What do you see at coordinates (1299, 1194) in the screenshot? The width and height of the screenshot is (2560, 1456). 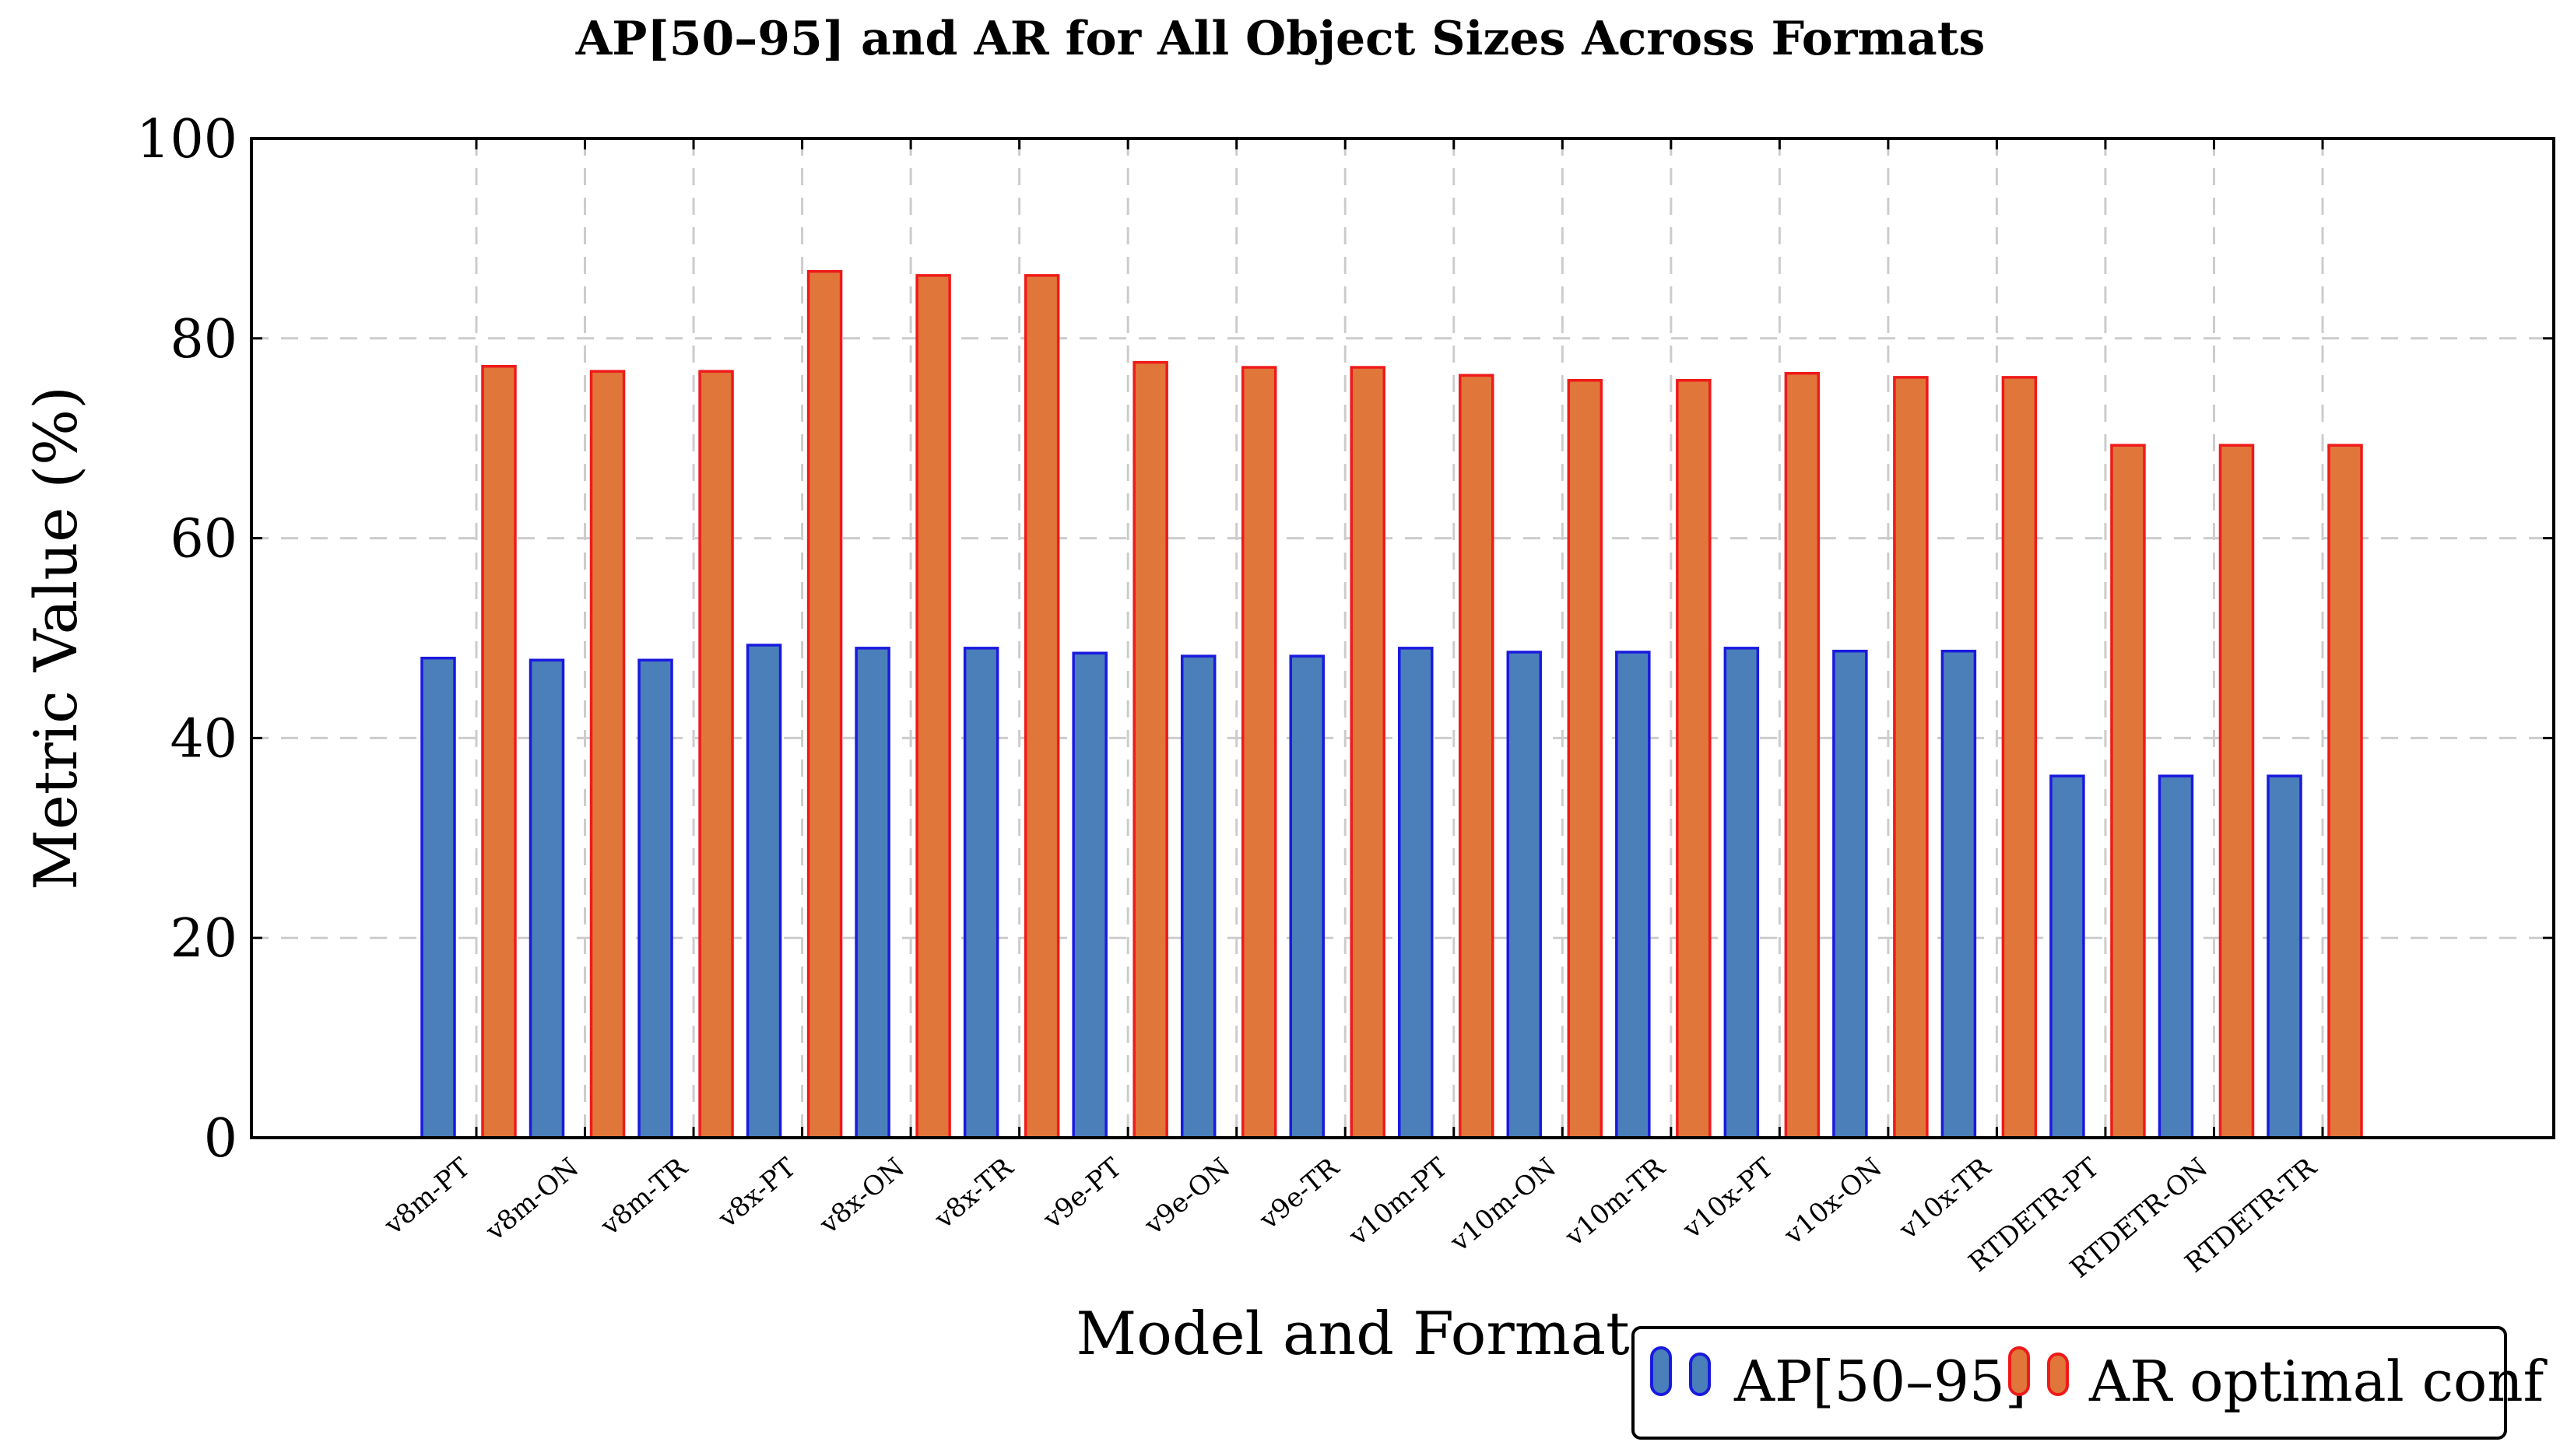 I see `x-tick-label: v9e-TR` at bounding box center [1299, 1194].